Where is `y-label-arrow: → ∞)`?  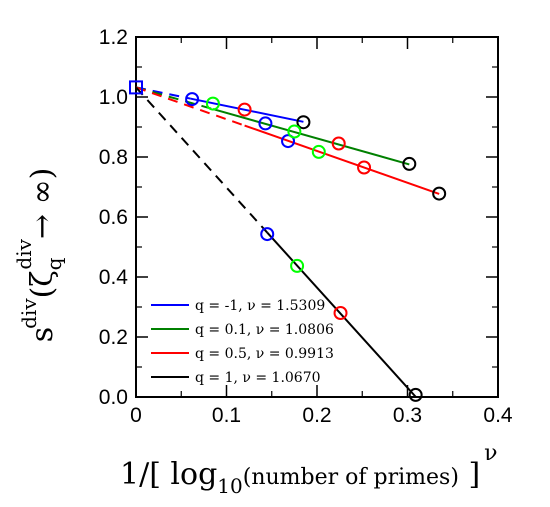 y-label-arrow: → ∞) is located at coordinates (42, 203).